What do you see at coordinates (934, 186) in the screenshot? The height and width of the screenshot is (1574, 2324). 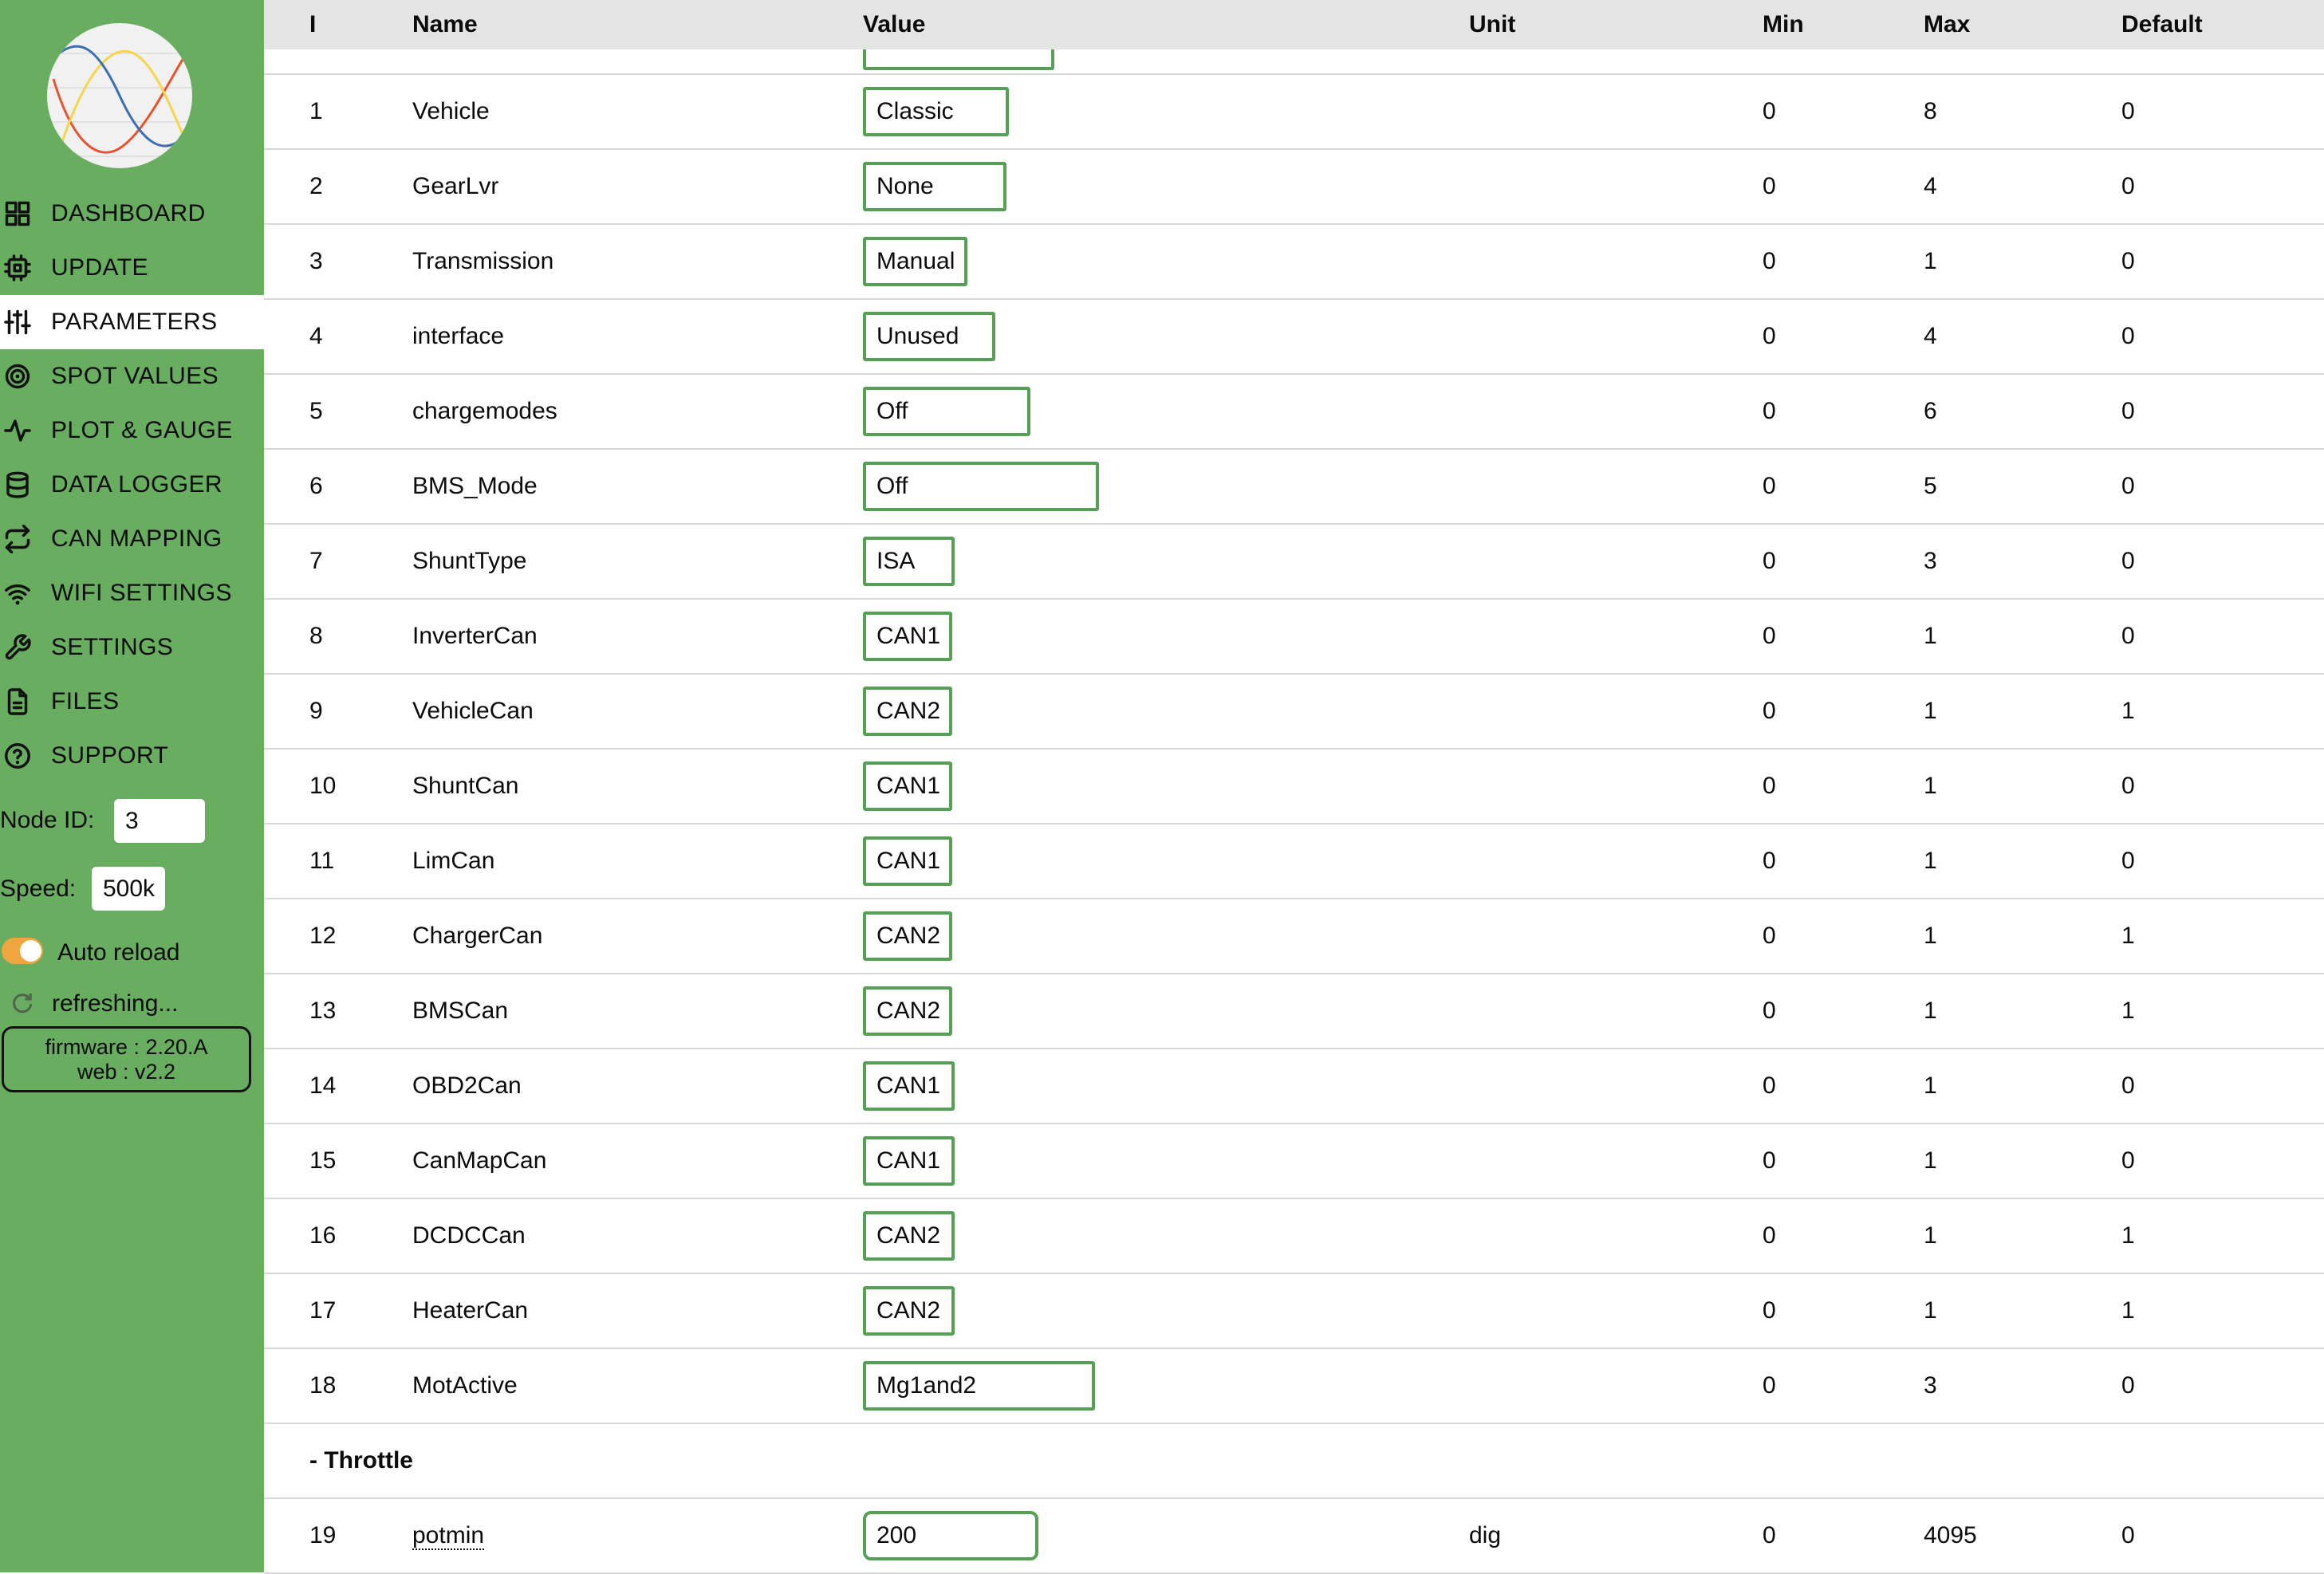 I see `value-input: None` at bounding box center [934, 186].